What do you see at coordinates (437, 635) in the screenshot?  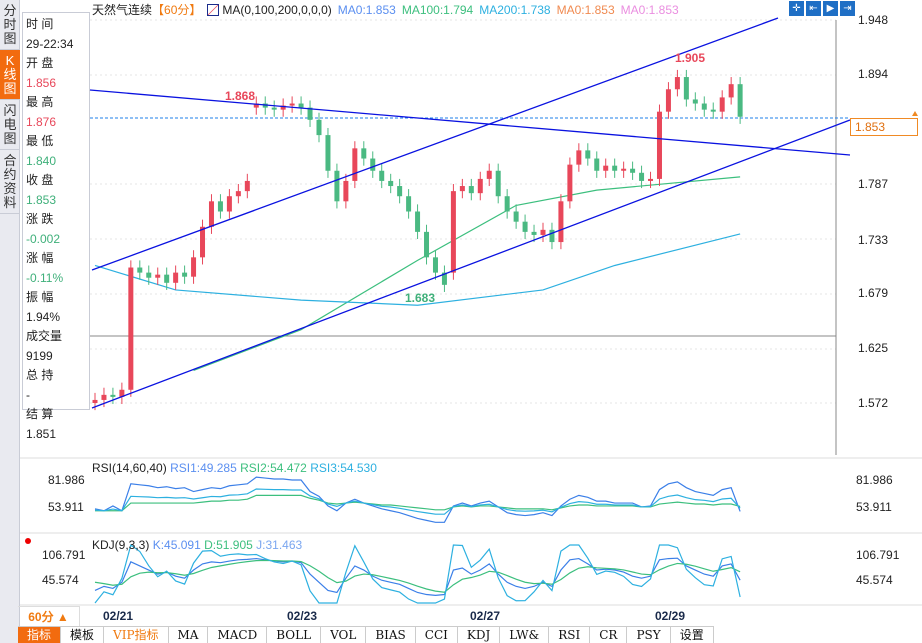 I see `toolbar-cci: CCI` at bounding box center [437, 635].